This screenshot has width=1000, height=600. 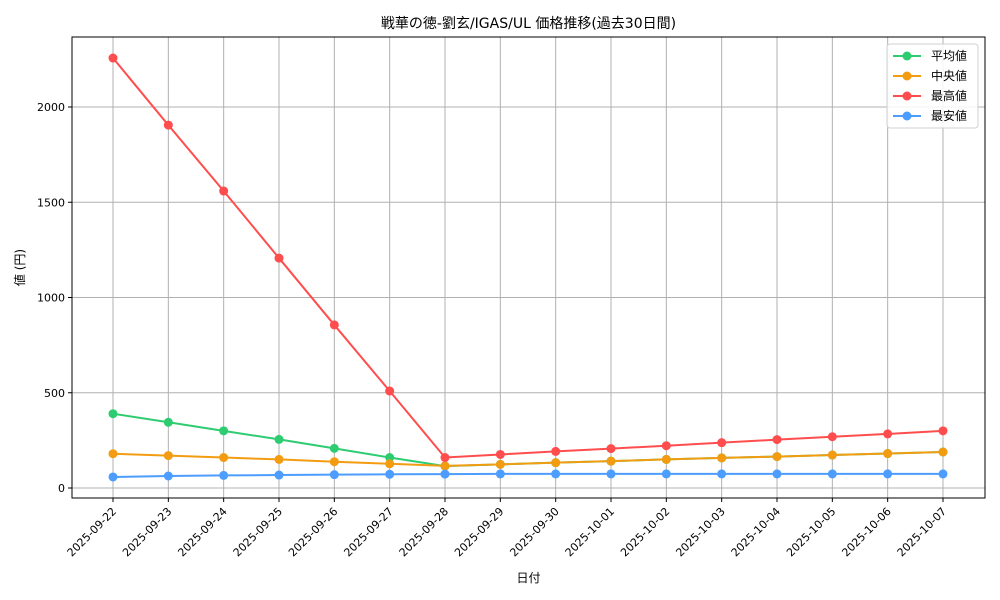 What do you see at coordinates (92, 532) in the screenshot?
I see `x-tick-label: 2025-09-22` at bounding box center [92, 532].